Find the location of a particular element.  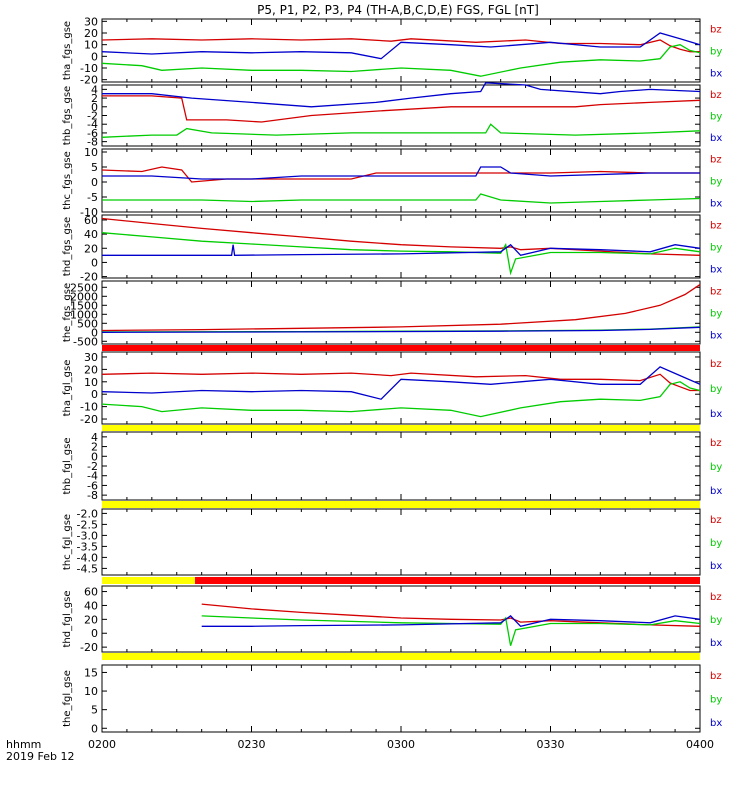

y-tick-label: -5 is located at coordinates (92, 197).